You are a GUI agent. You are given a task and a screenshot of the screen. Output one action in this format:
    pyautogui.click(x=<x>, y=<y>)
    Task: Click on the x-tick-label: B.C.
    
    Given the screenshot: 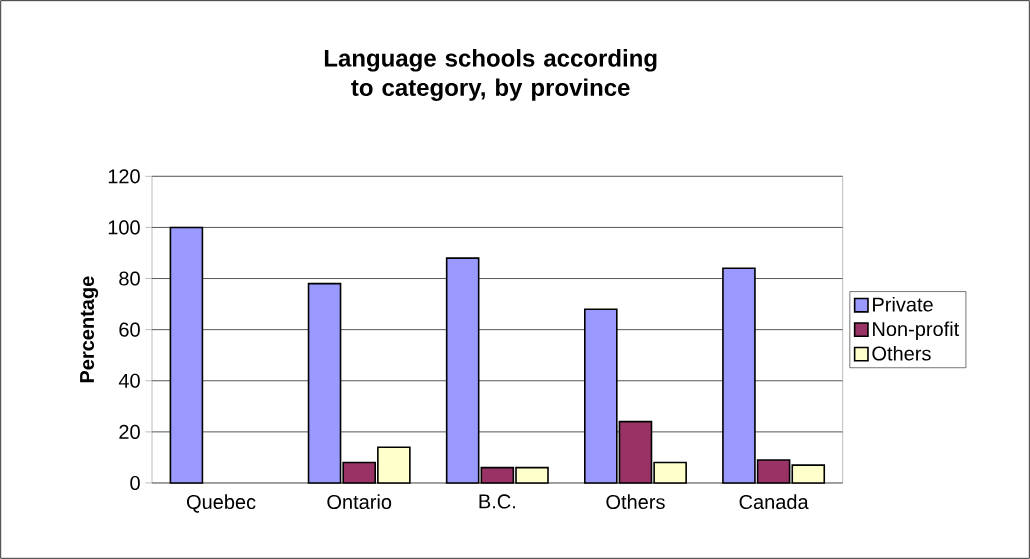 What is the action you would take?
    pyautogui.click(x=497, y=501)
    